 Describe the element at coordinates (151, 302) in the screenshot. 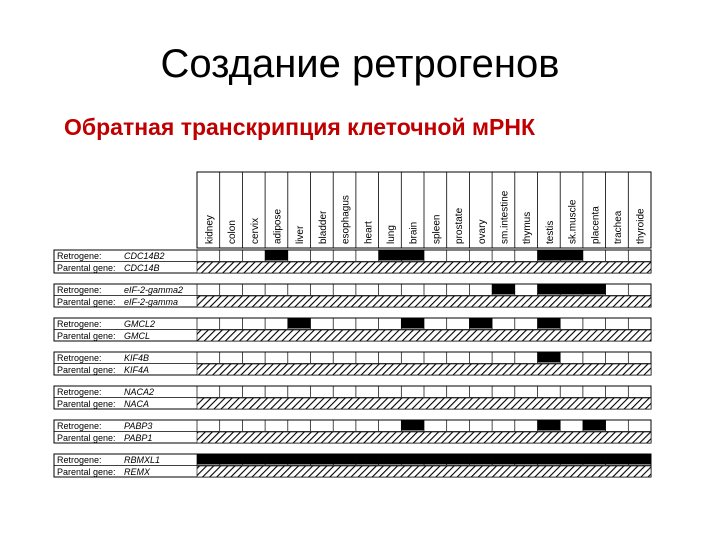

I see `parental-gene-name: eIF-2-gamma` at that location.